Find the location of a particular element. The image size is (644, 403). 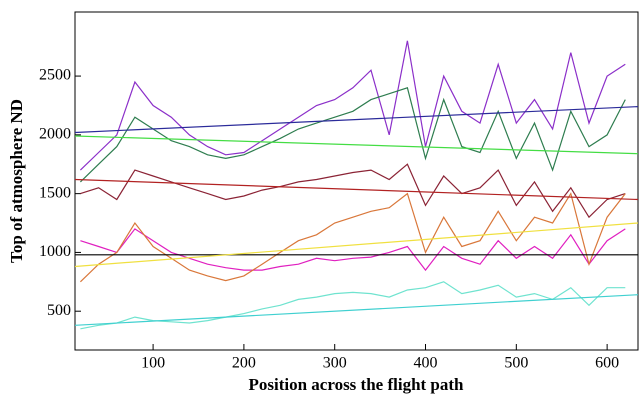

y-tick-label: 2000 is located at coordinates (55, 134).